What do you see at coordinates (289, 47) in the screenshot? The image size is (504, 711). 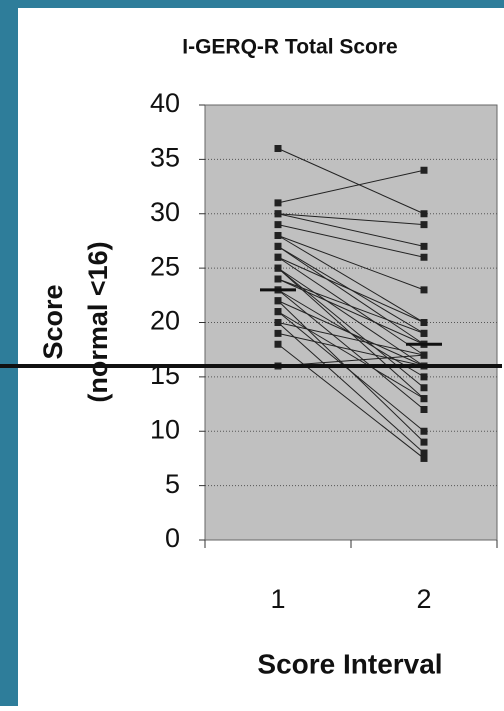 I see `chart-title: I-GERQ-R Total Score` at bounding box center [289, 47].